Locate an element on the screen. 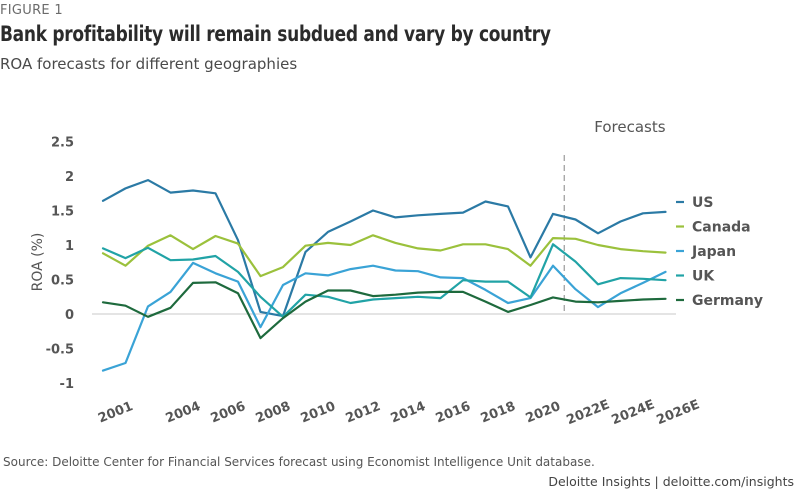 This screenshot has width=800, height=495. y-tick-label: 0.5 is located at coordinates (62, 281).